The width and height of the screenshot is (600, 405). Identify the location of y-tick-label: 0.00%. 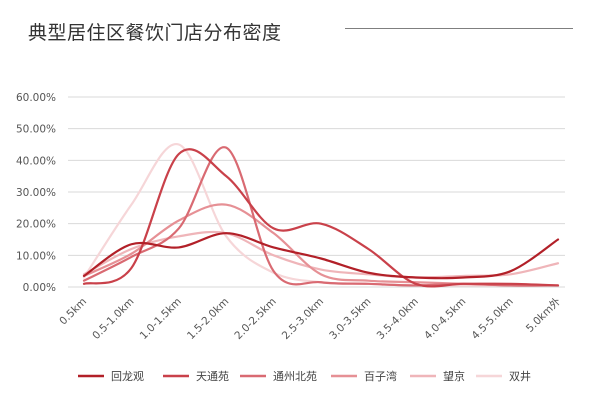
(39, 288).